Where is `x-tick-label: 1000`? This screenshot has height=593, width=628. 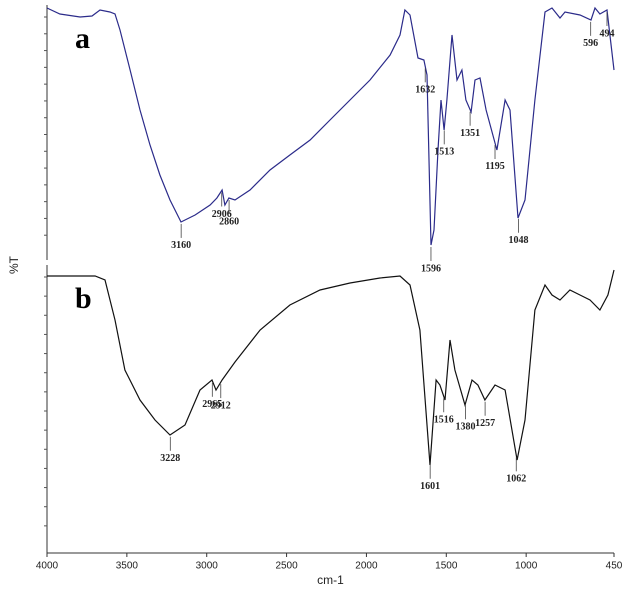
x-tick-label: 1000 is located at coordinates (526, 566).